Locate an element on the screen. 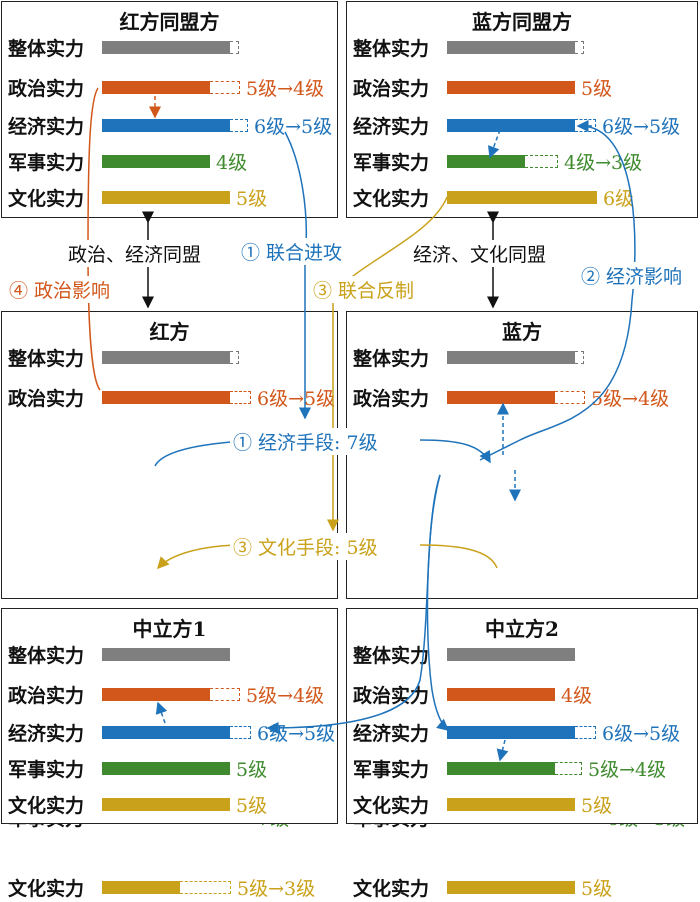  military-level: 4级 is located at coordinates (232, 163).